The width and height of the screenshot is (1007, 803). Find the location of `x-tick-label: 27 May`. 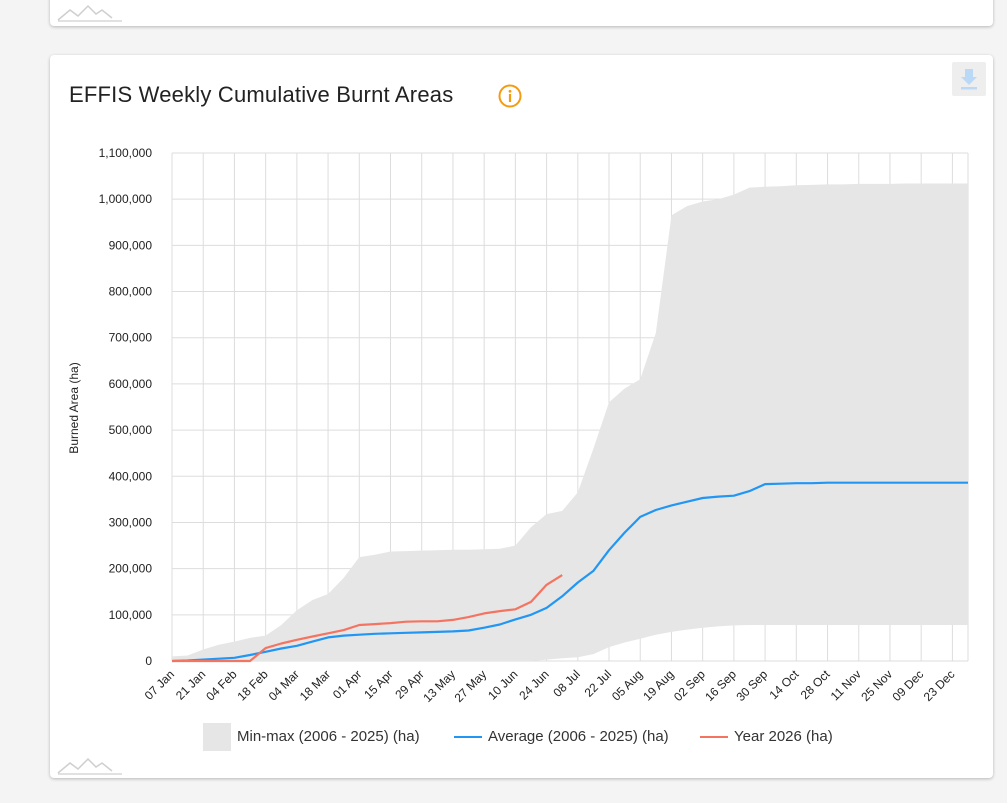

x-tick-label: 27 May is located at coordinates (471, 686).